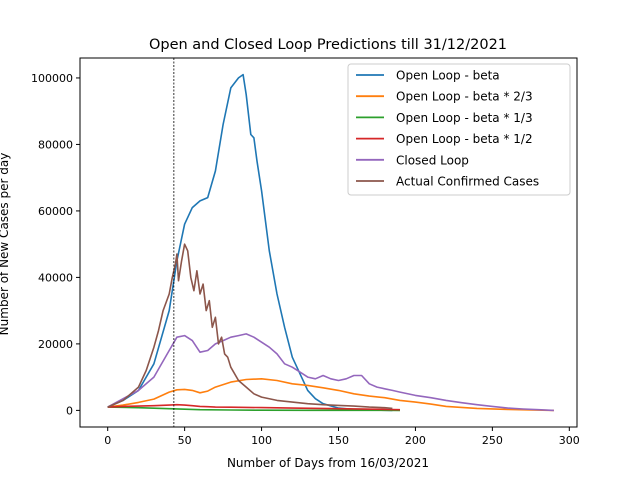 The image size is (640, 480). Describe the element at coordinates (464, 139) in the screenshot. I see `legend-label-3: Open Loop - beta * 1/2` at that location.